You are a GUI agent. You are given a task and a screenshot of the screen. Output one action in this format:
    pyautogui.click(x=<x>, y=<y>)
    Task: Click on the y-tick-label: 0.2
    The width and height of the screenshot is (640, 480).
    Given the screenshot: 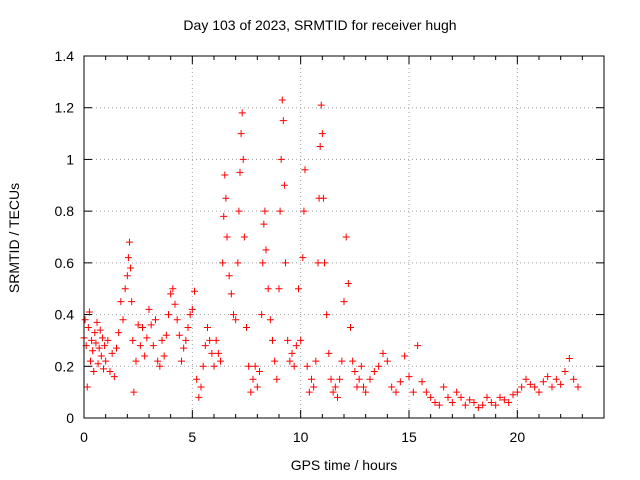 What is the action you would take?
    pyautogui.click(x=65, y=366)
    